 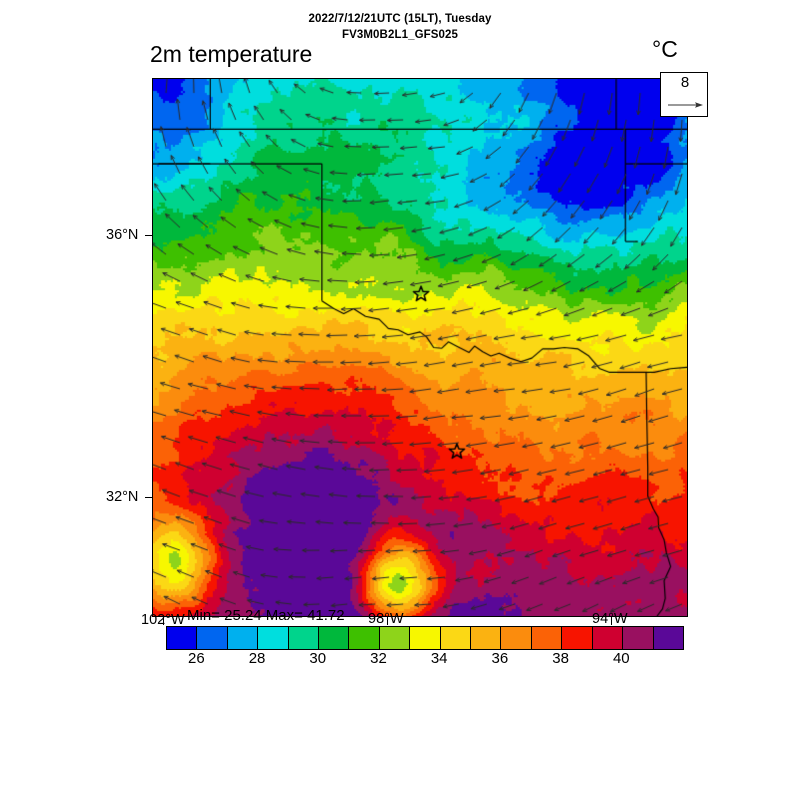 I want to click on colorbar-tick-34: 34, so click(x=439, y=658).